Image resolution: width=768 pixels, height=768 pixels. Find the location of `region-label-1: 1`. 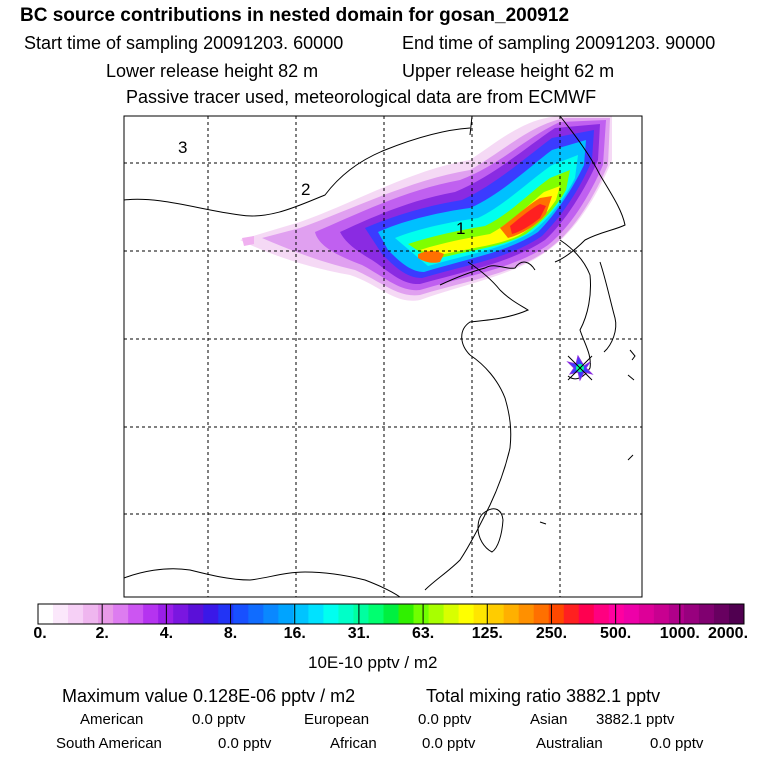

region-label-1: 1 is located at coordinates (461, 228).